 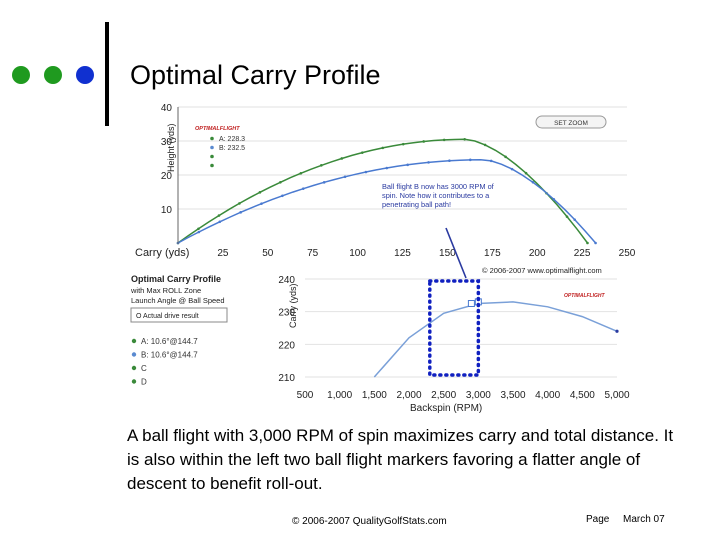 What do you see at coordinates (268, 253) in the screenshot?
I see `top-xtick-label: 50` at bounding box center [268, 253].